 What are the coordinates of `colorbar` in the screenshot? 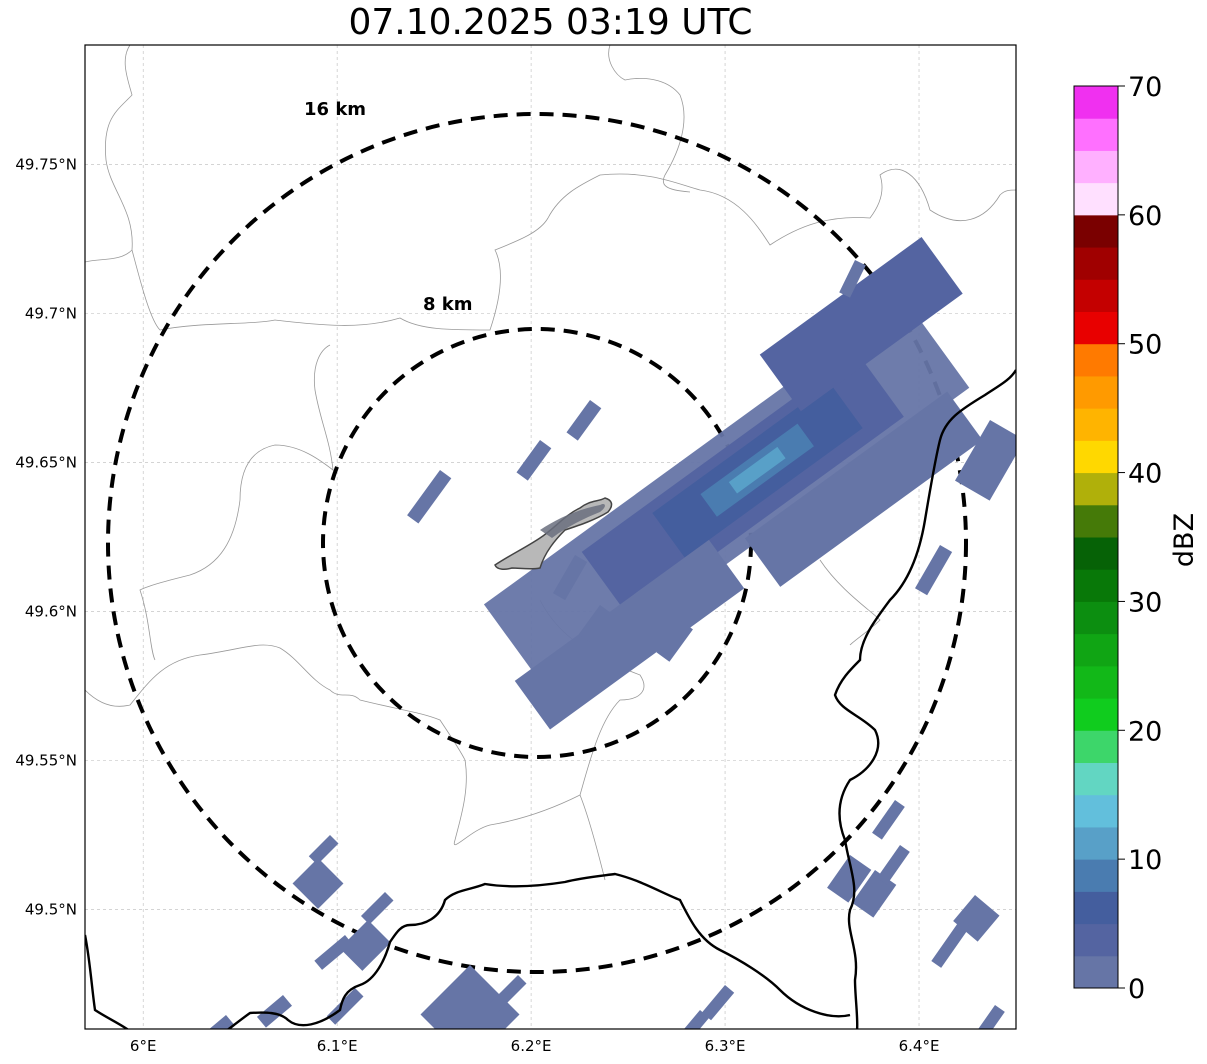 It's located at (1096, 537).